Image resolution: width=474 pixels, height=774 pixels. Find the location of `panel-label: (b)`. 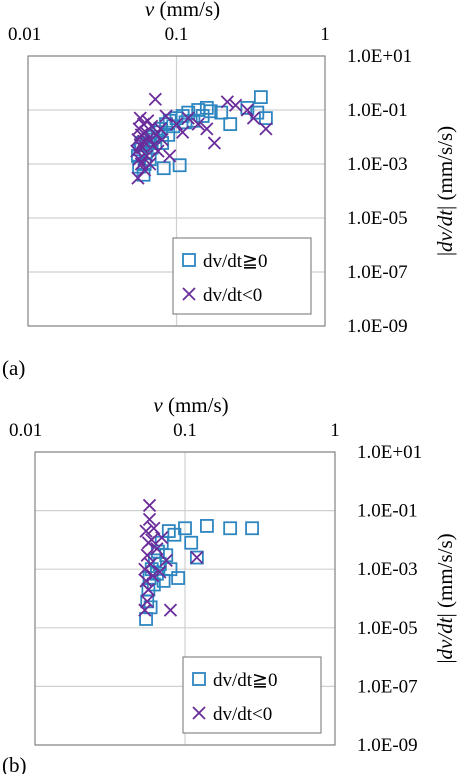

panel-label: (b) is located at coordinates (14, 763).